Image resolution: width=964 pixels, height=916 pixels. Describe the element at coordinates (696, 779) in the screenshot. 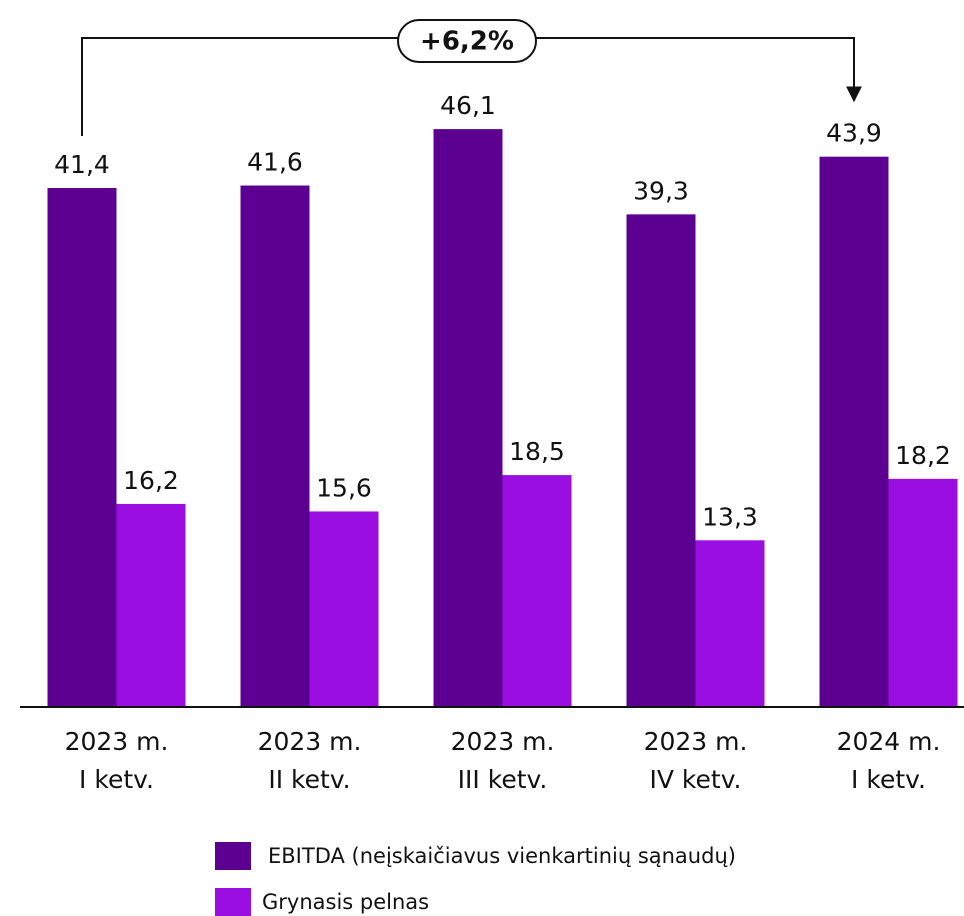

I see `x-tick-label: IV ketv.` at that location.